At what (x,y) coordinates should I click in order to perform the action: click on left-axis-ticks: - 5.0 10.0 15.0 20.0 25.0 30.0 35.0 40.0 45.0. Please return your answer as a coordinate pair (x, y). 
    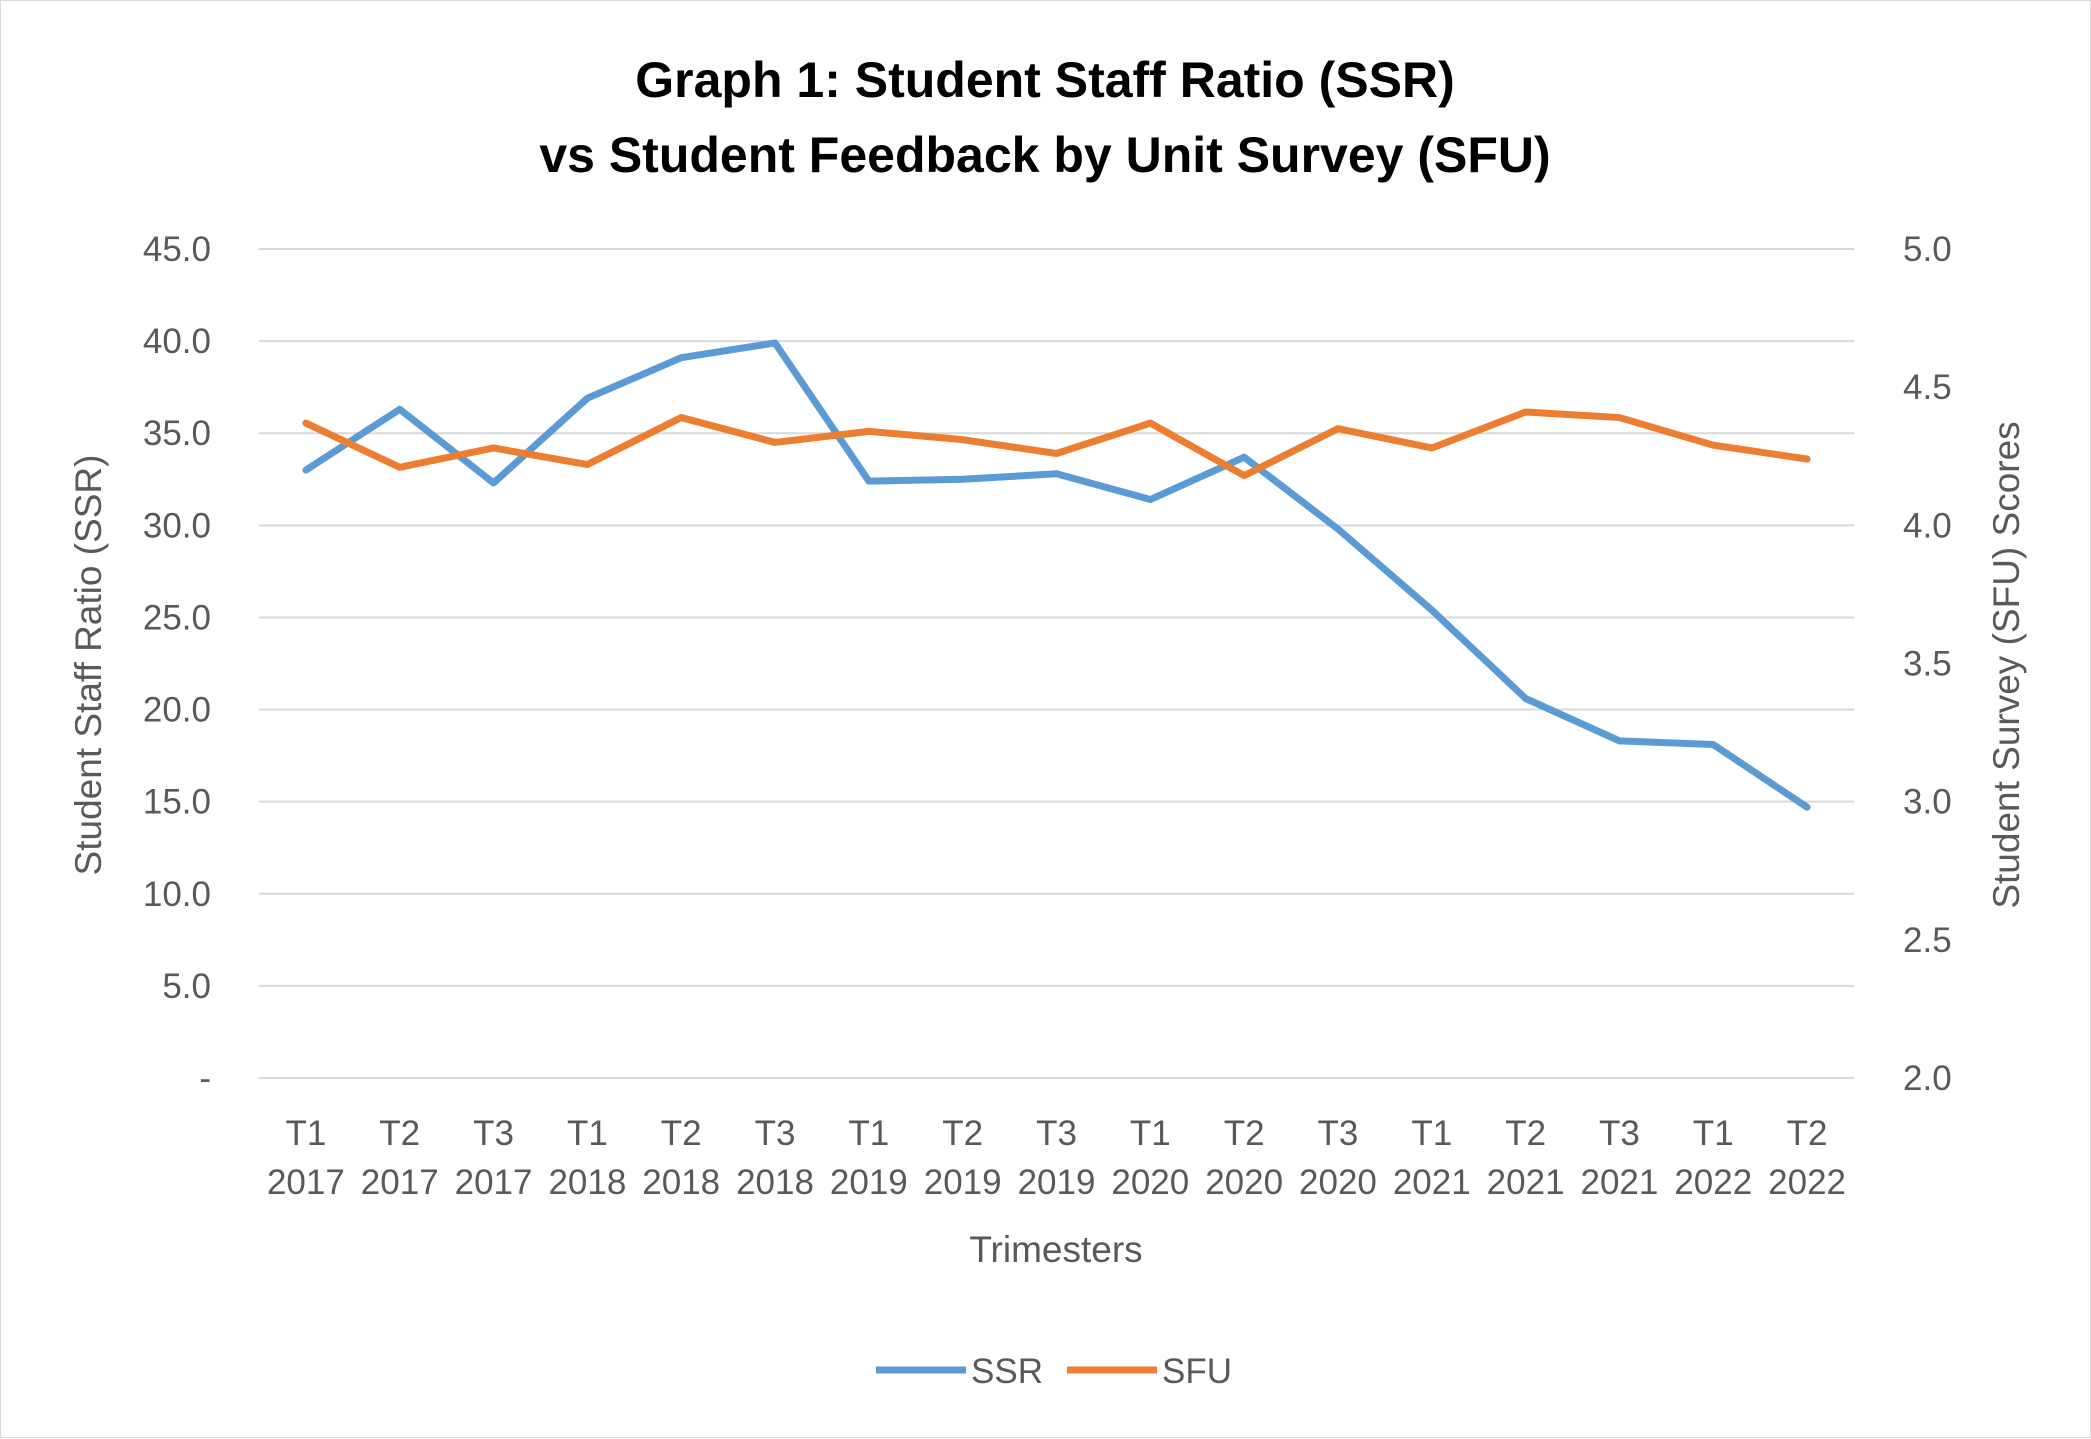
    Looking at the image, I should click on (177, 664).